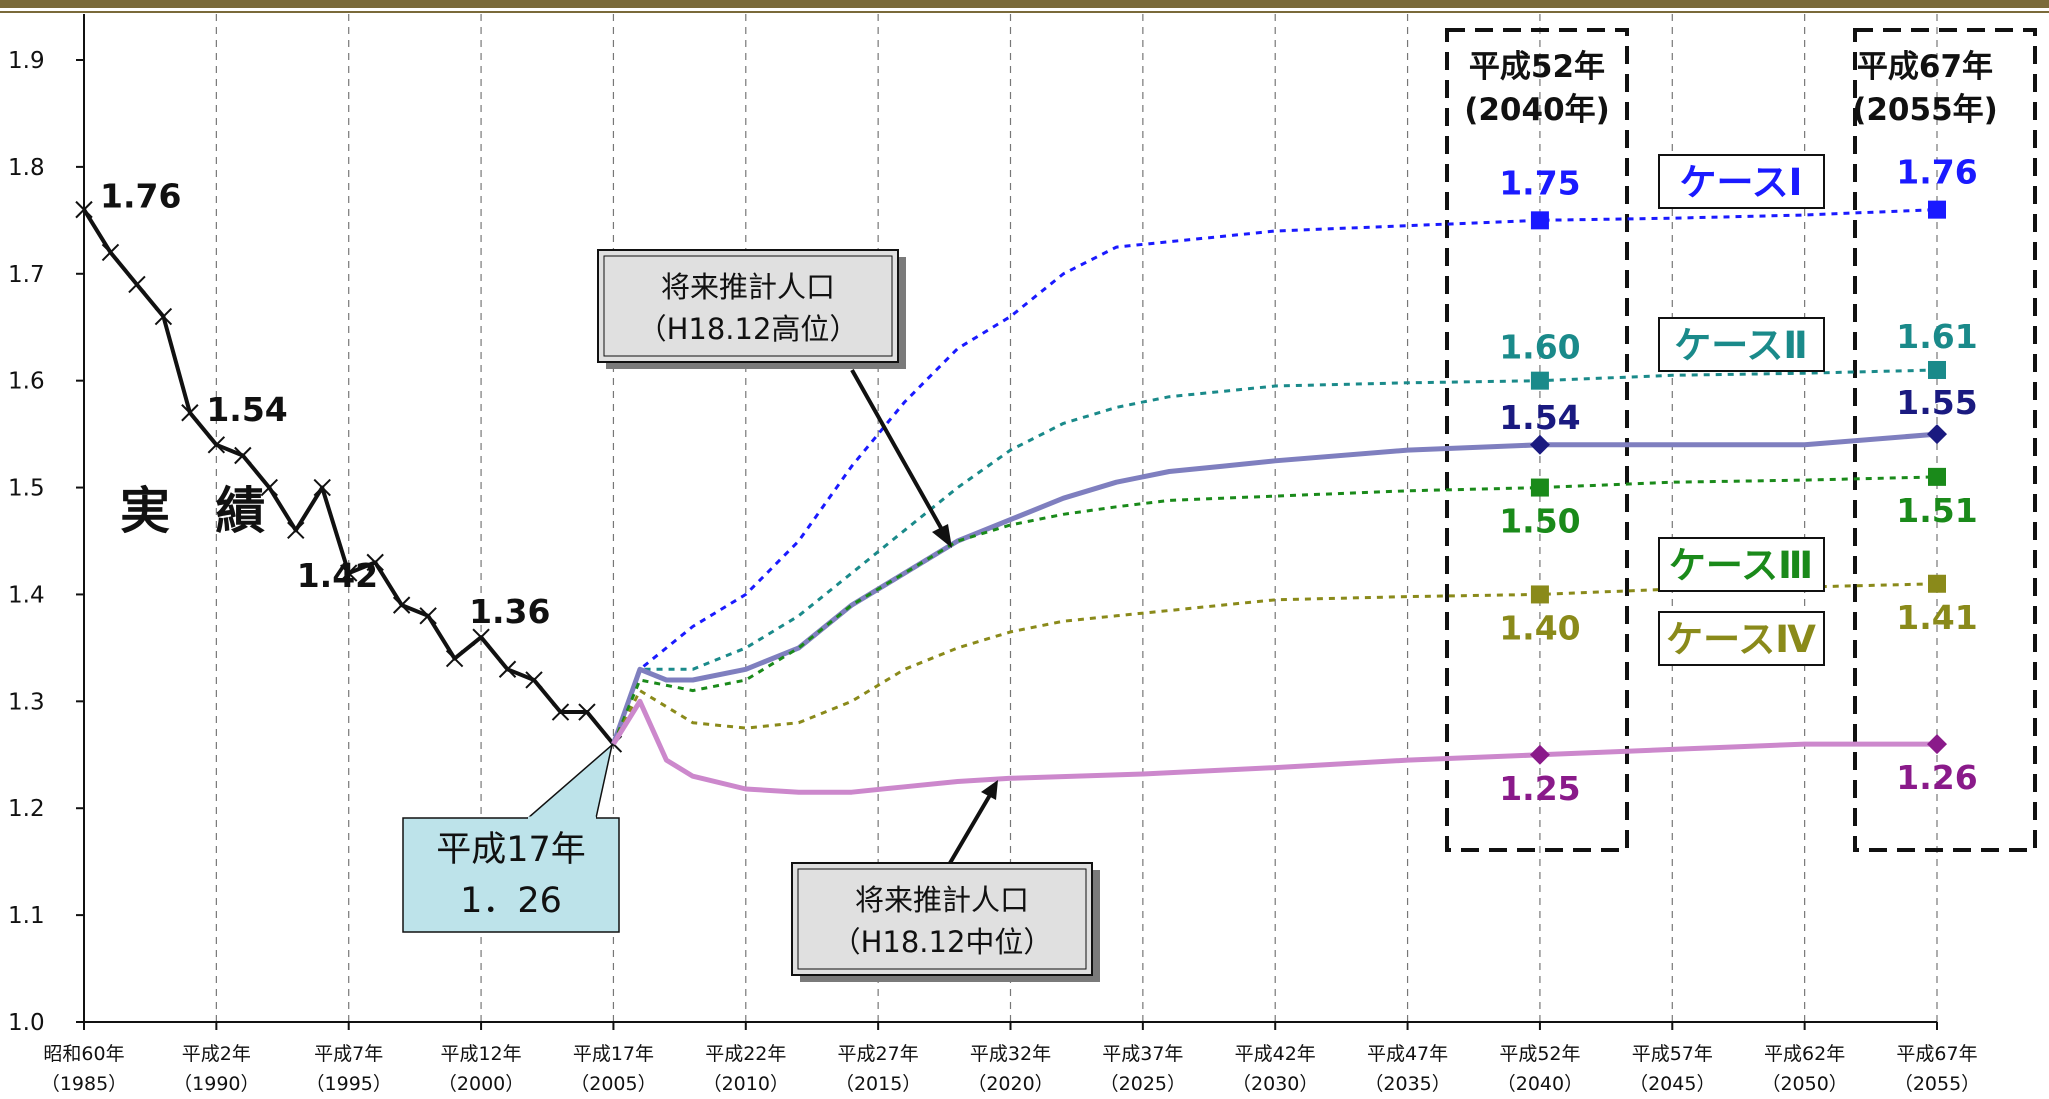 The width and height of the screenshot is (2049, 1099). I want to click on data-label-8: 1.54, so click(1539, 417).